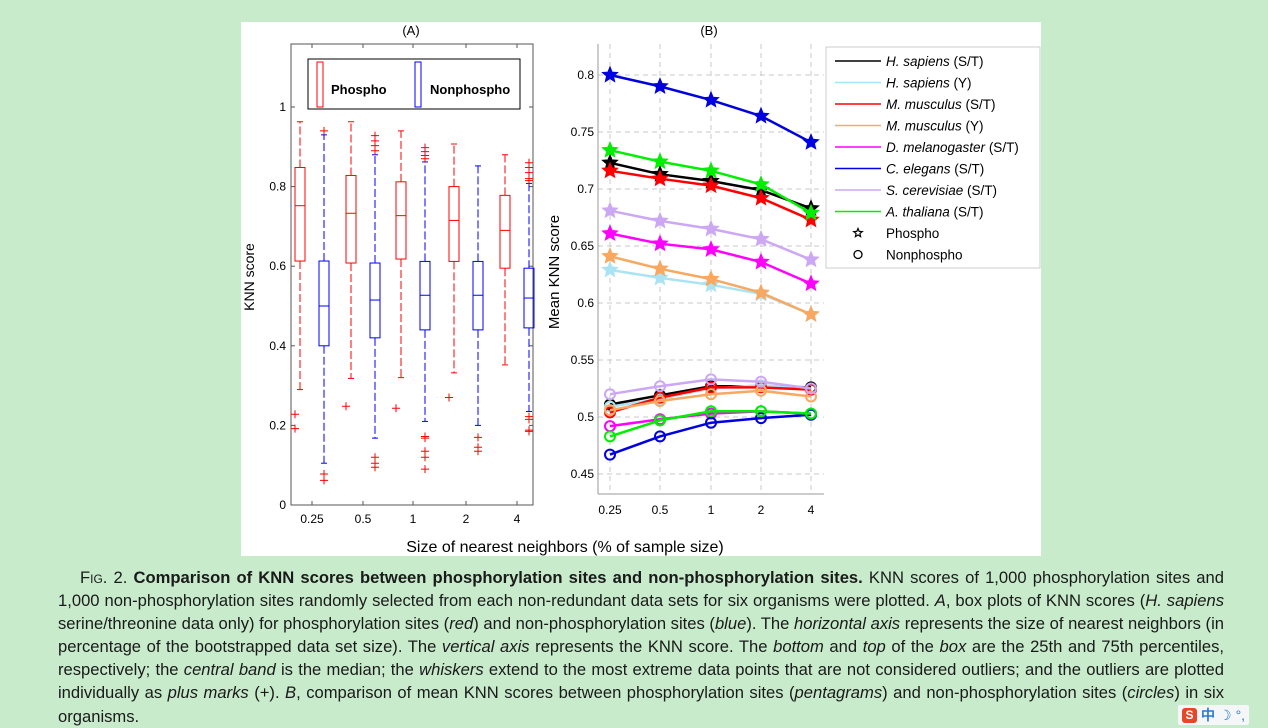 Image resolution: width=1268 pixels, height=728 pixels. What do you see at coordinates (585, 75) in the screenshot?
I see `y-tick-label: 0.8` at bounding box center [585, 75].